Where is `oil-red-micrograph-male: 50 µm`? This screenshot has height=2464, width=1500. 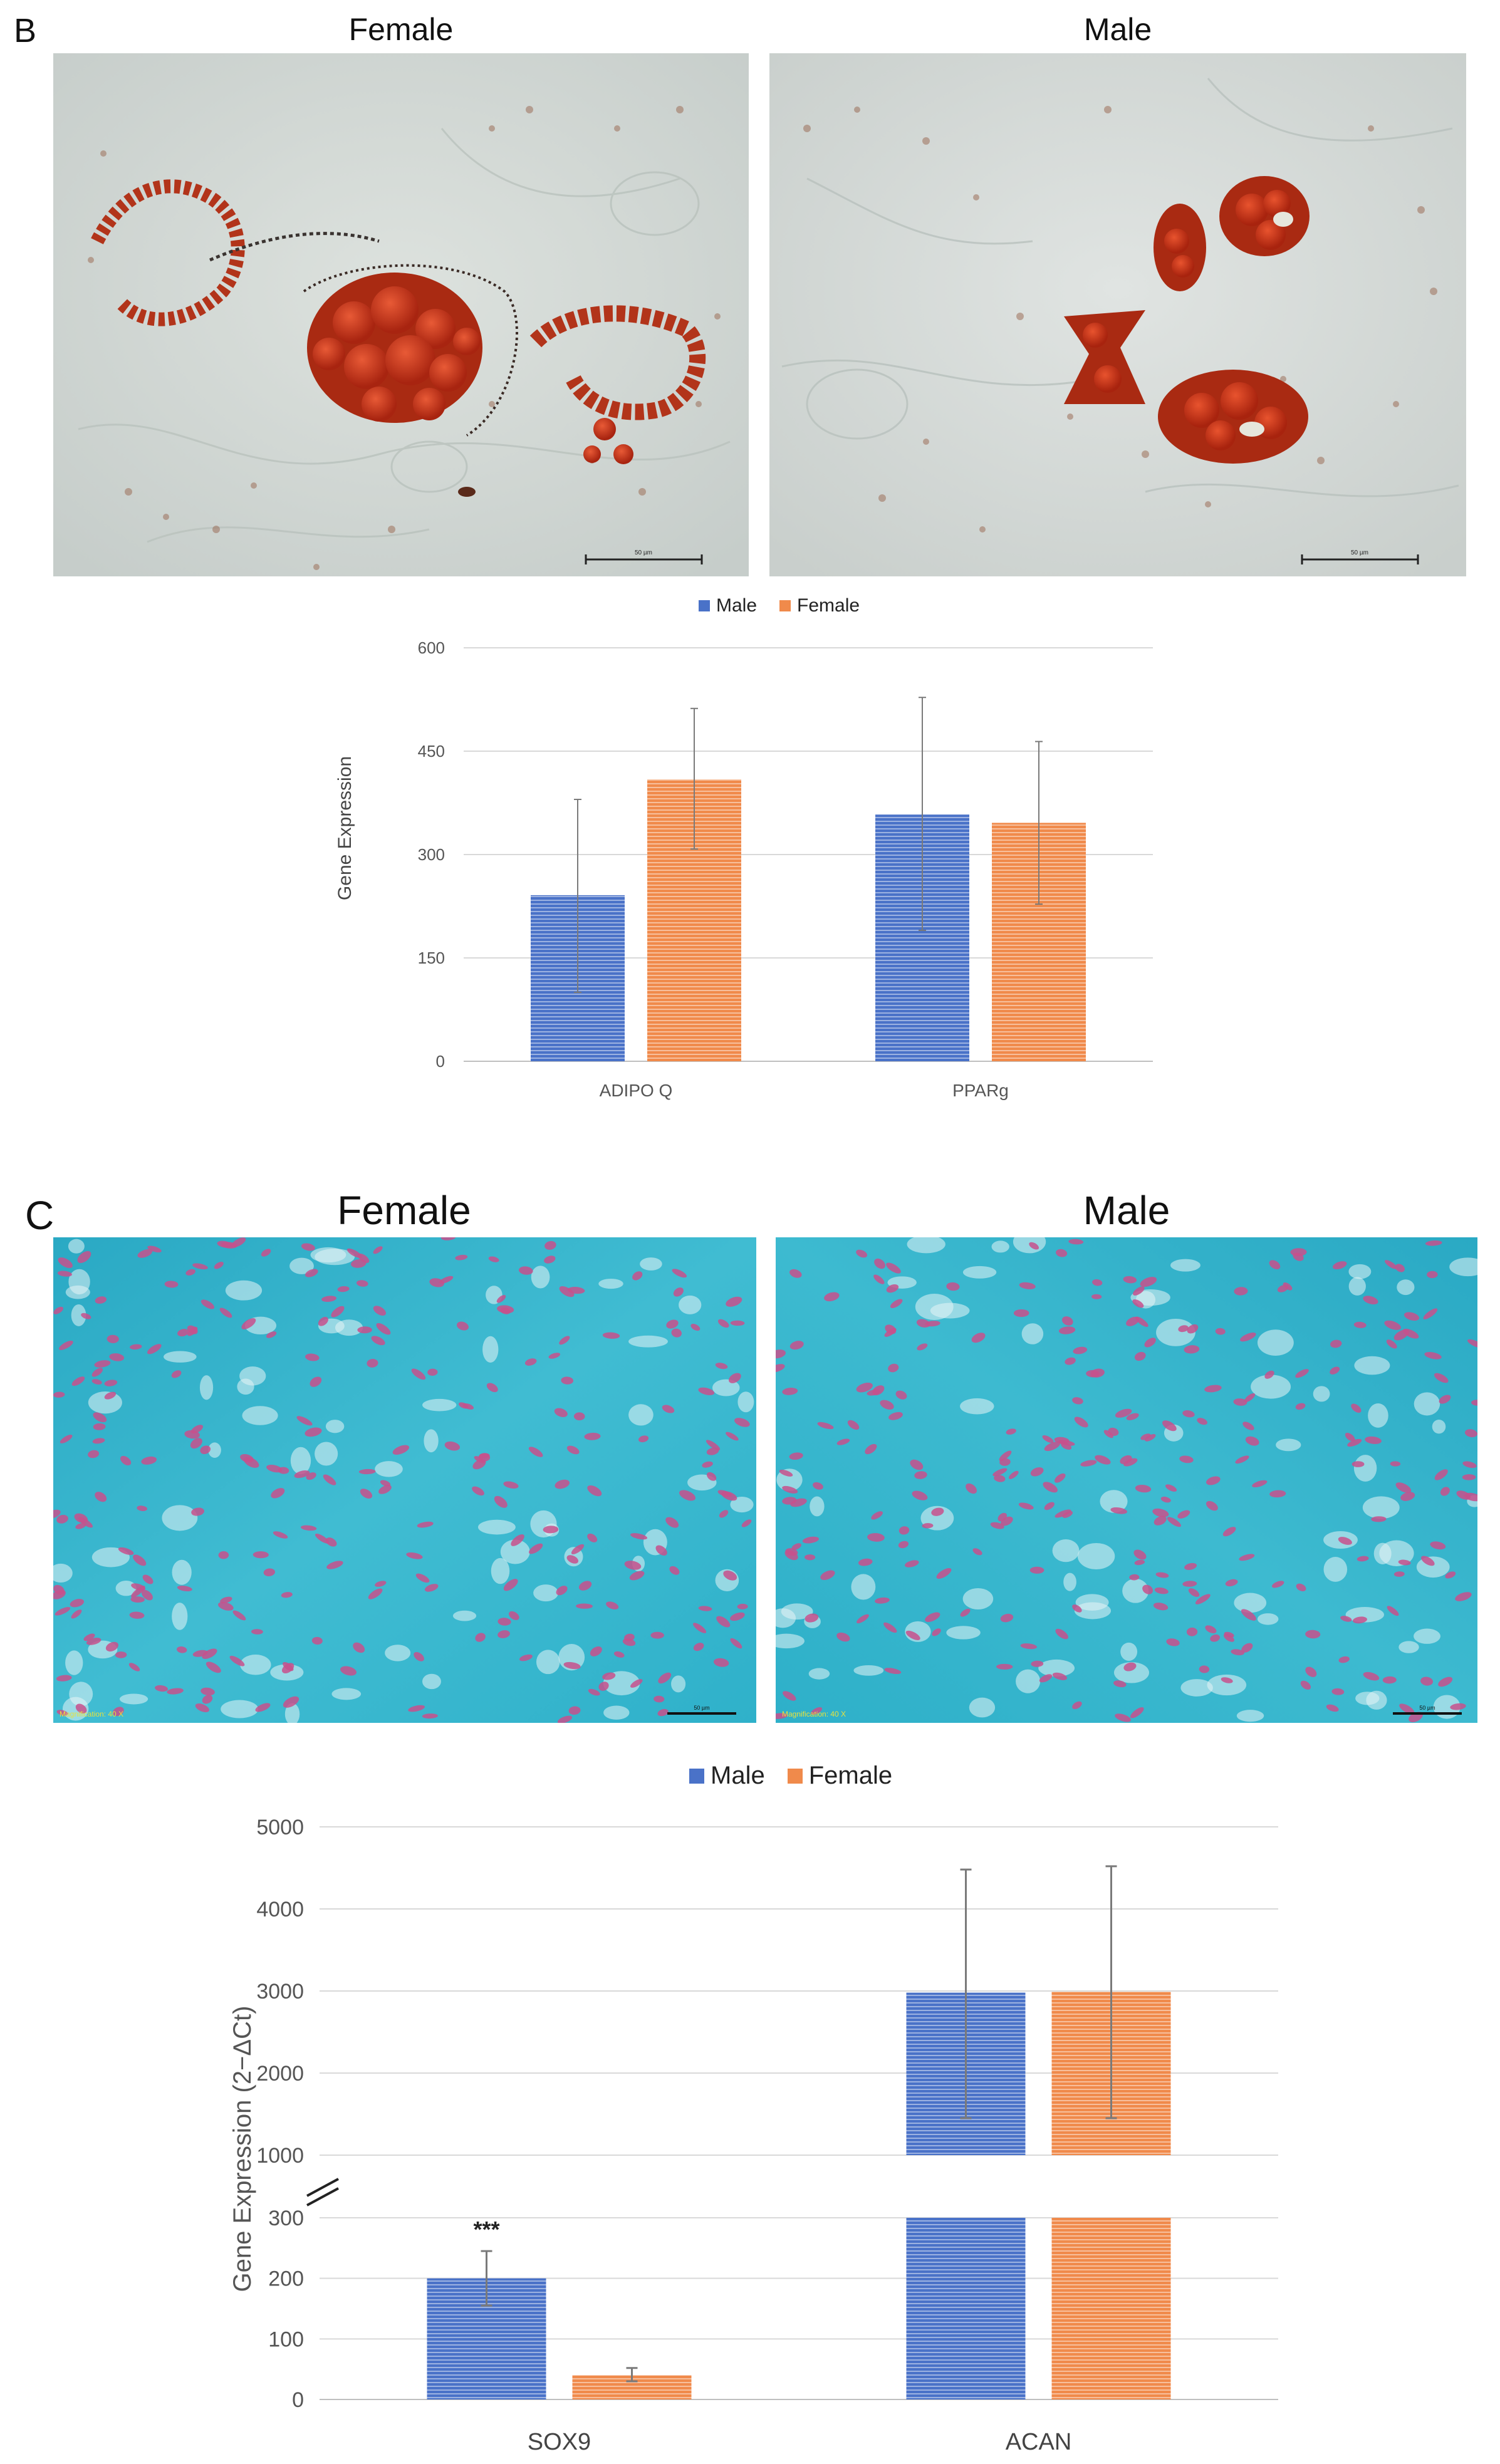 oil-red-micrograph-male: 50 µm is located at coordinates (1117, 314).